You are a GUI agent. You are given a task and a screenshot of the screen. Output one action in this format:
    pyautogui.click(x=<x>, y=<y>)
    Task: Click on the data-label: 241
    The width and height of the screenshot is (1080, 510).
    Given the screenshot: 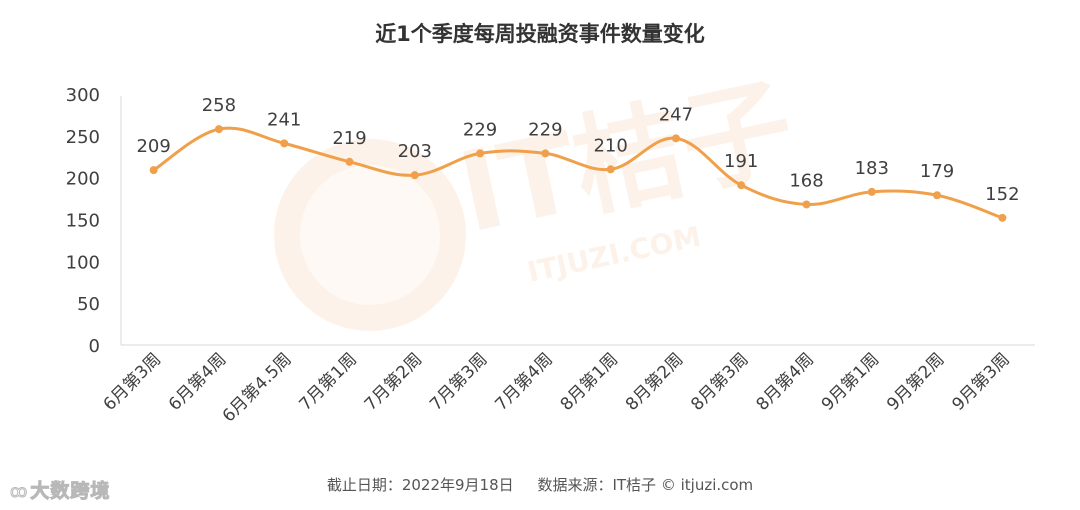 What is the action you would take?
    pyautogui.click(x=284, y=119)
    